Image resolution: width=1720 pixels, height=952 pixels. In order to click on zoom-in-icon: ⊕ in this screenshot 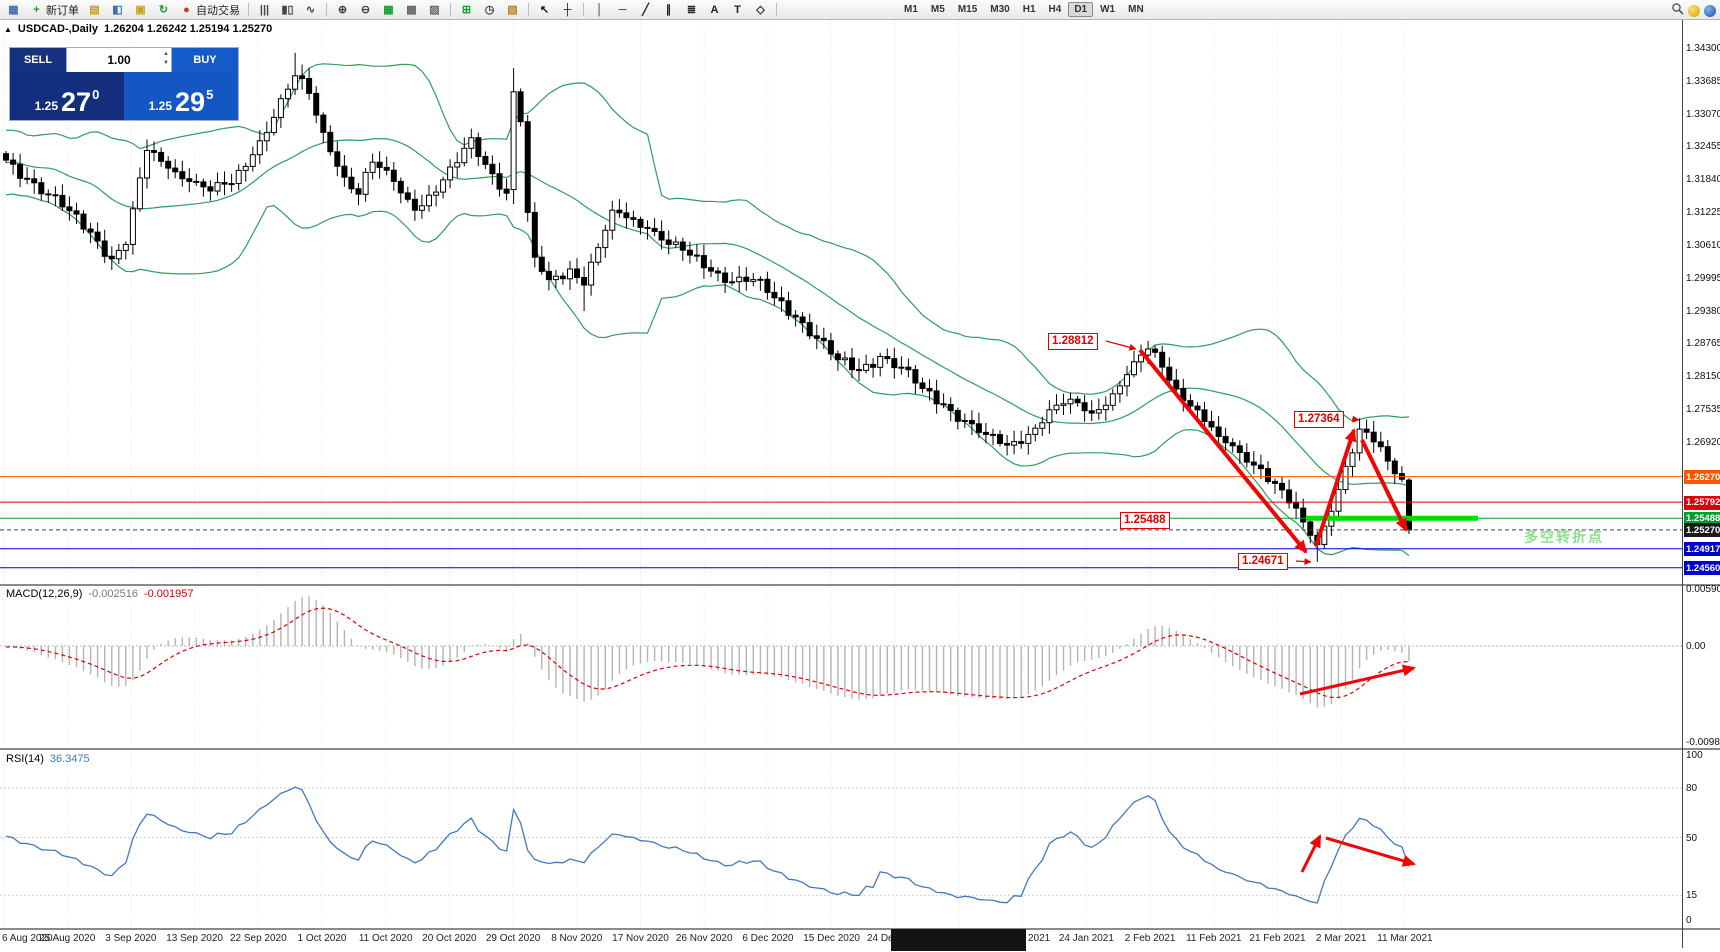, I will do `click(342, 9)`.